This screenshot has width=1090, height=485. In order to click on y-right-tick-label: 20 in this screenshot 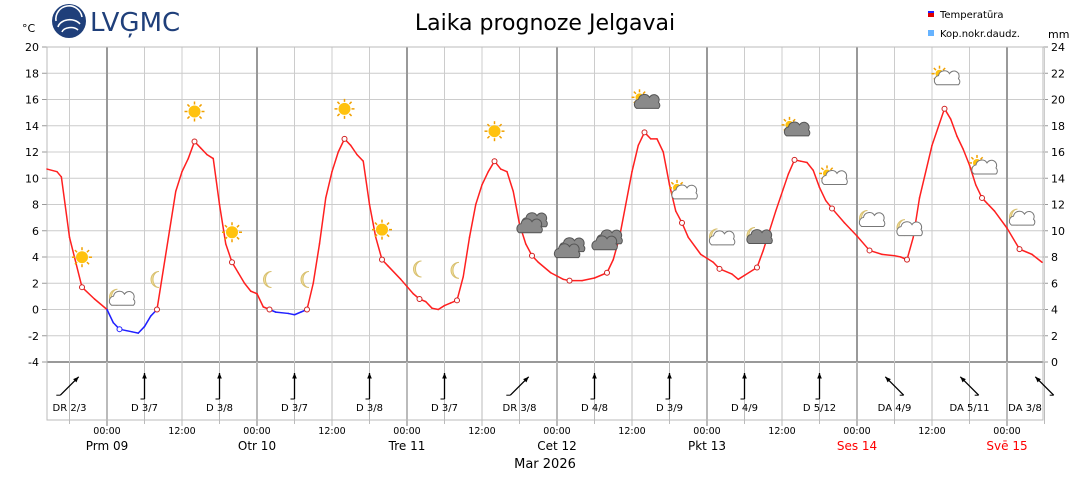, I will do `click(1058, 100)`.